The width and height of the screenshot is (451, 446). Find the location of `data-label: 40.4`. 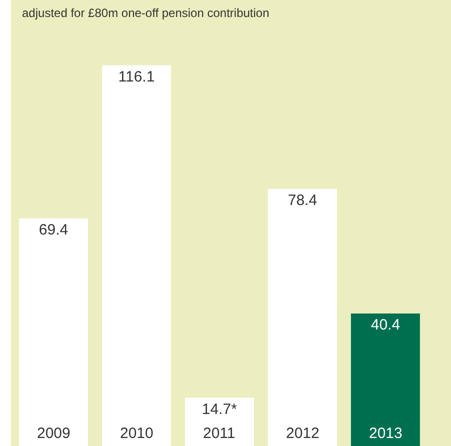

data-label: 40.4 is located at coordinates (385, 325).